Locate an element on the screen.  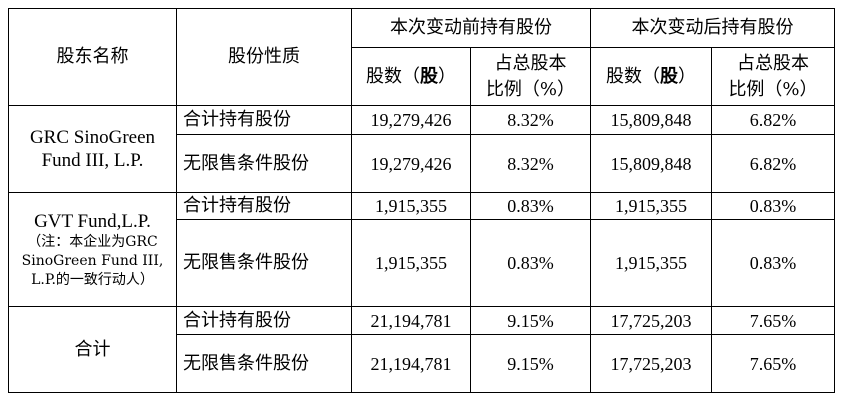
header-before-ratio: 占总股本 比例（%） is located at coordinates (530, 76).